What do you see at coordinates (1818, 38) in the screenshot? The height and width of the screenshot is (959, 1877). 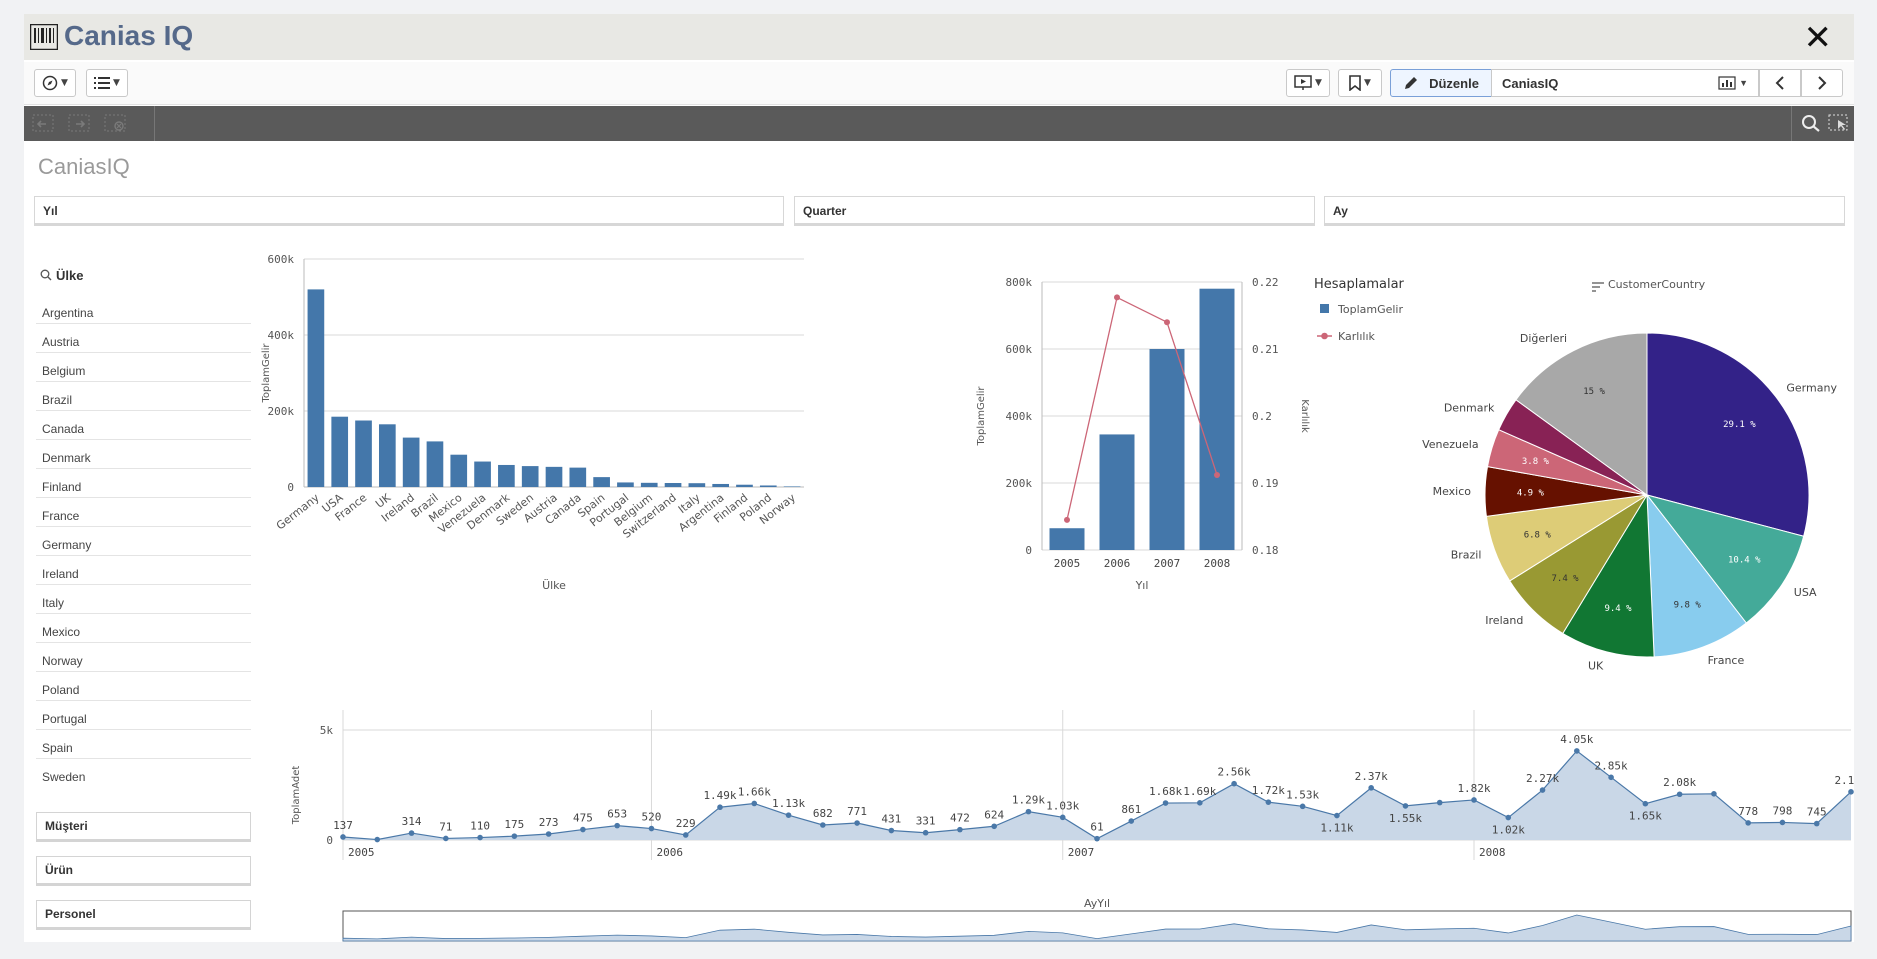 I see `close-icon: ✕` at bounding box center [1818, 38].